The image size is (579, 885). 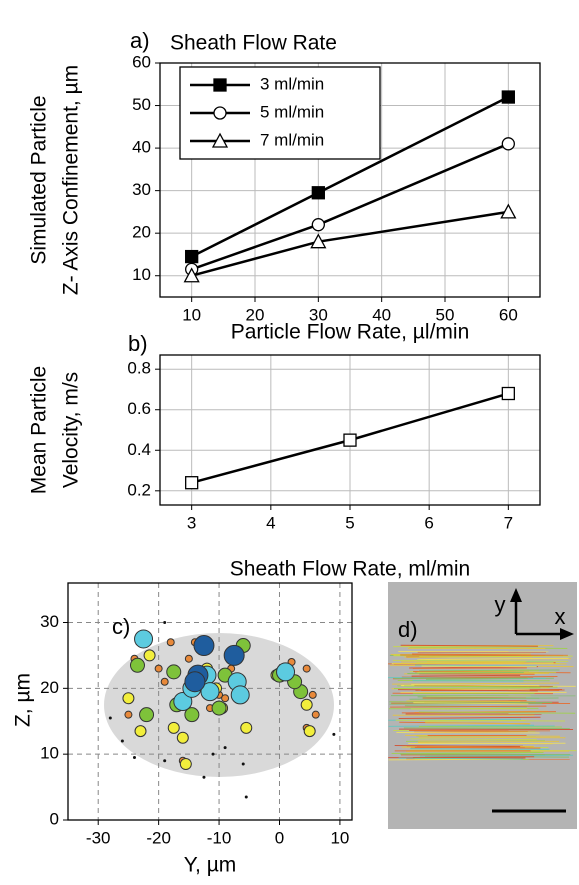 I want to click on x-tick-label: 6, so click(x=428, y=522).